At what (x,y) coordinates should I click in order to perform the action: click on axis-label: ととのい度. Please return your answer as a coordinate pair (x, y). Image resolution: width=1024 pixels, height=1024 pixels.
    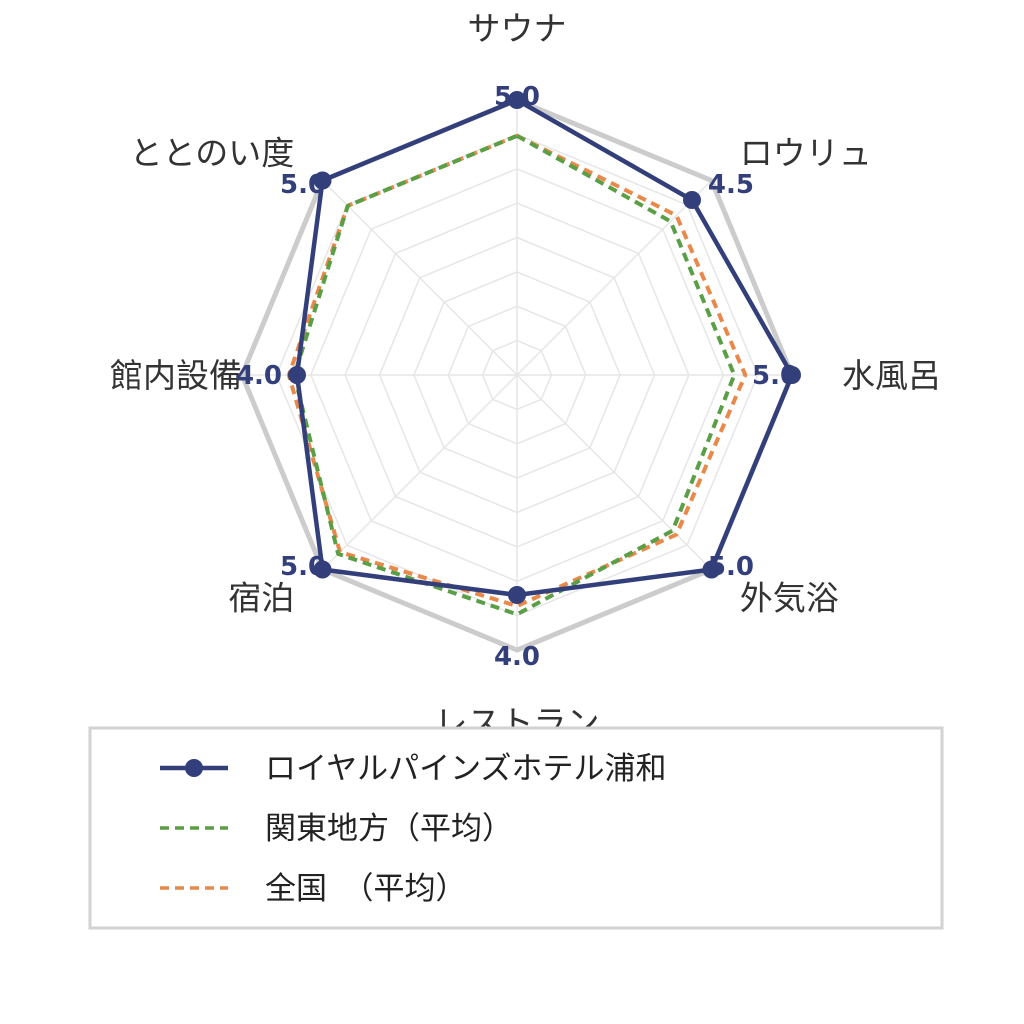
    Looking at the image, I should click on (212, 152).